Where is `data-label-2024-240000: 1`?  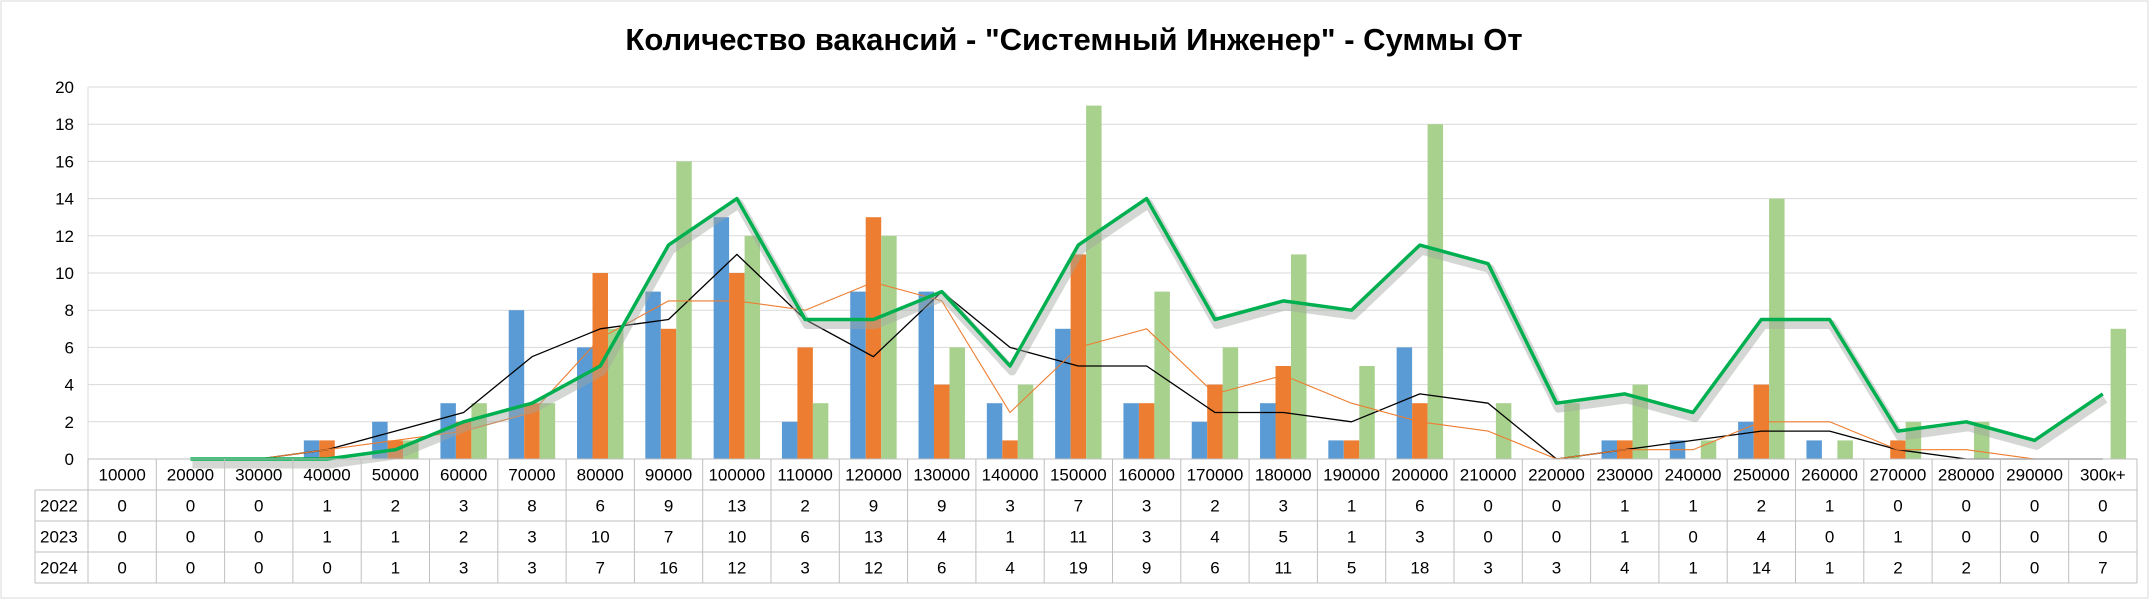
data-label-2024-240000: 1 is located at coordinates (1692, 568).